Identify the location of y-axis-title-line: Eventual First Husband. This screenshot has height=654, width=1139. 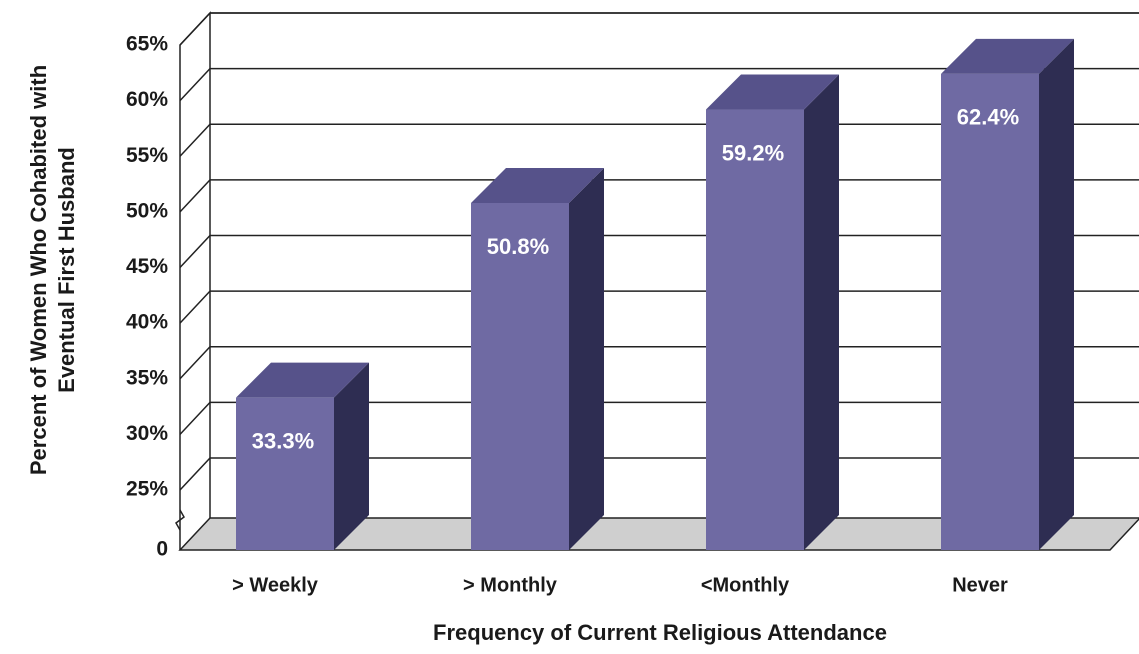
(66, 270).